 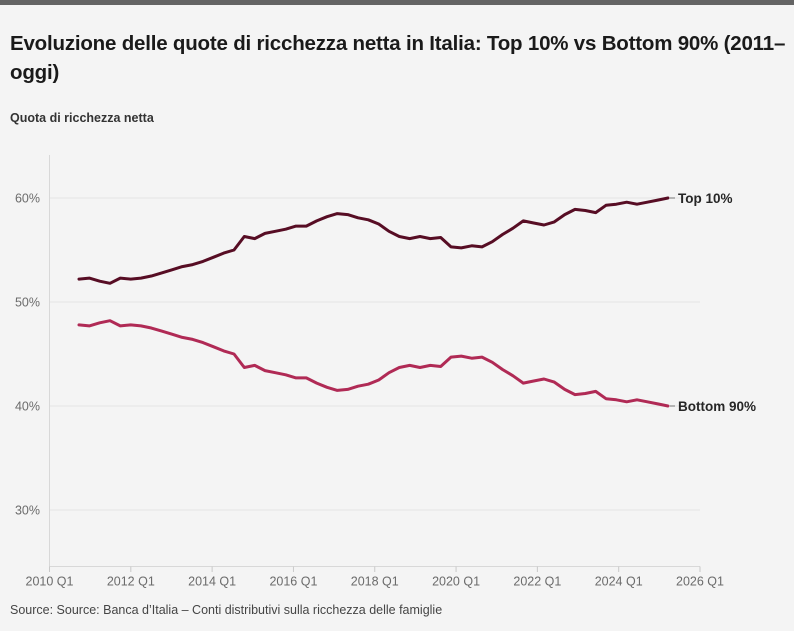 What do you see at coordinates (293, 582) in the screenshot?
I see `x-axis-tick-label: 2016 Q1` at bounding box center [293, 582].